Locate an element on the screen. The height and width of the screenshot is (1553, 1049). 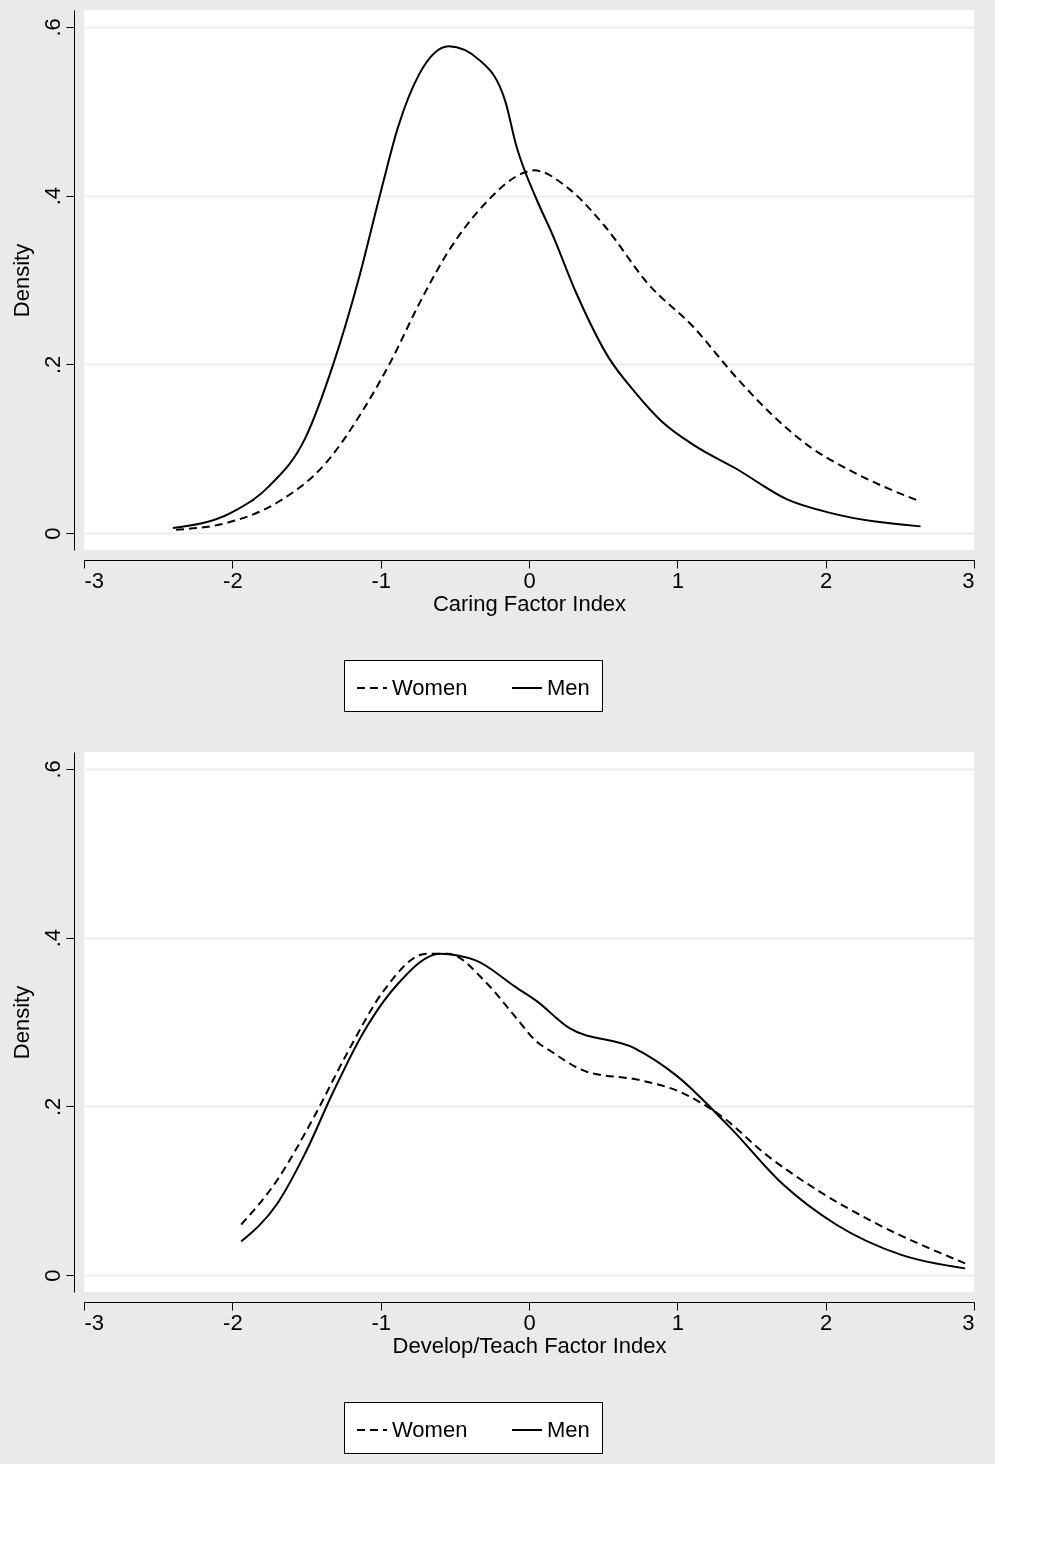
x-axis-title: Caring Factor Index is located at coordinates (529, 603).